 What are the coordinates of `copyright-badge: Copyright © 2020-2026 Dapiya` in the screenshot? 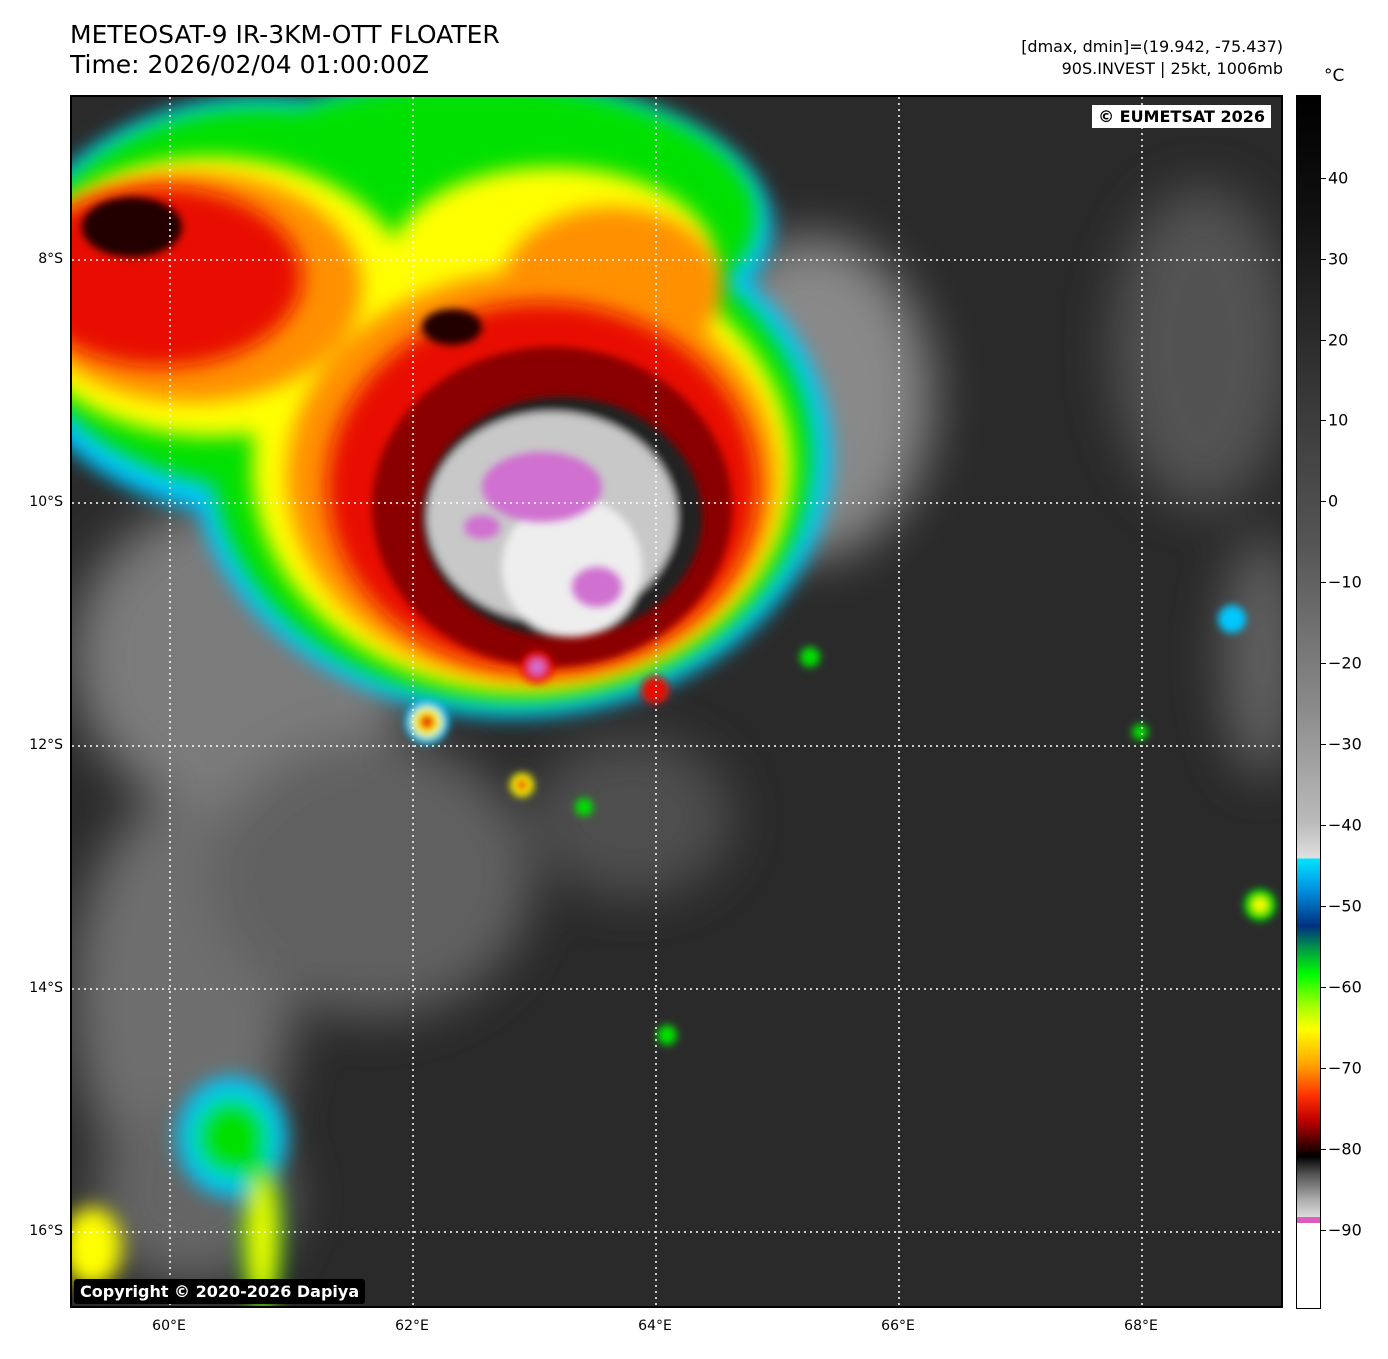 It's located at (220, 1291).